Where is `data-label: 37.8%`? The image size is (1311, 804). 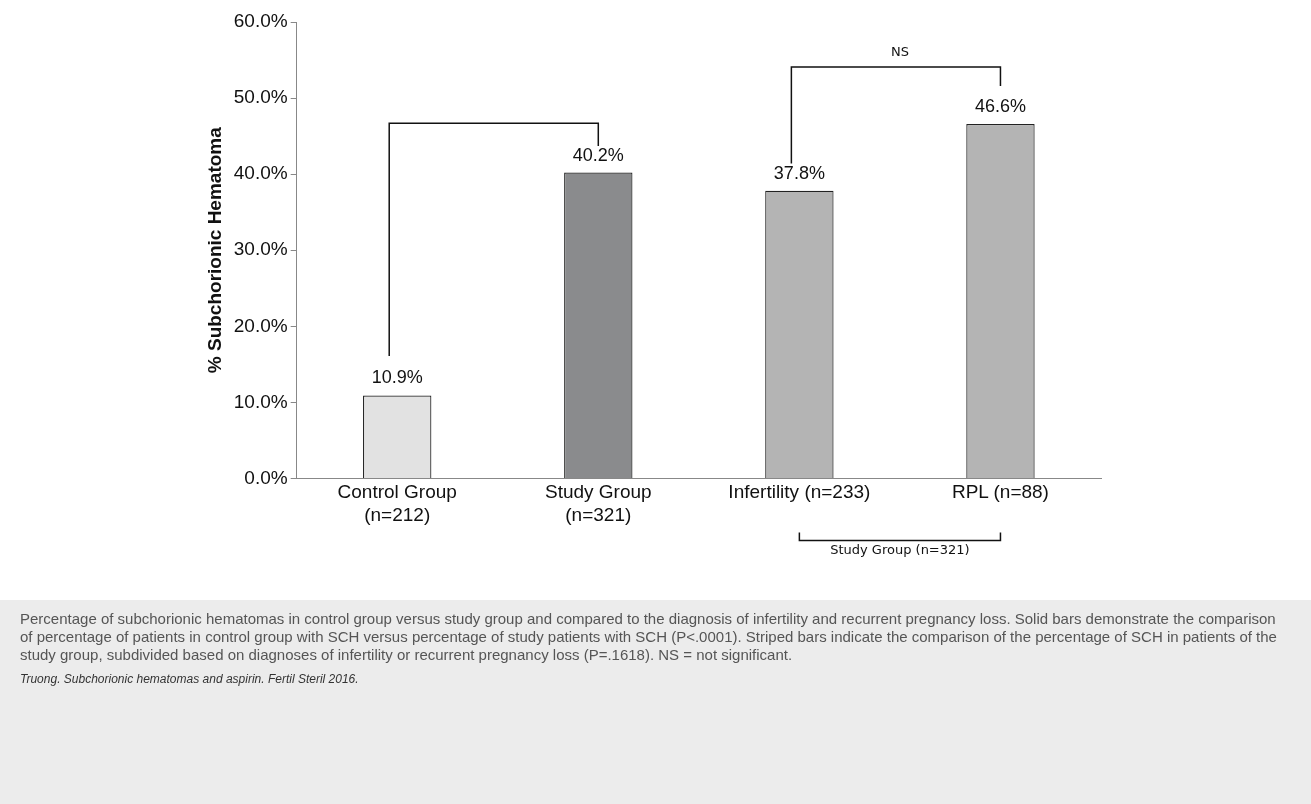
data-label: 37.8% is located at coordinates (799, 172).